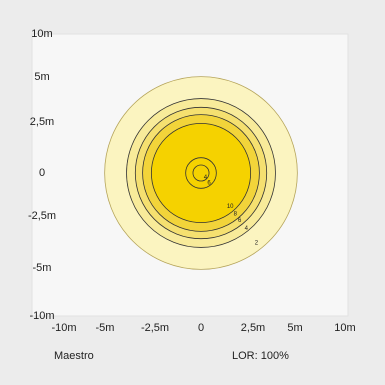 The height and width of the screenshot is (385, 385). What do you see at coordinates (42, 216) in the screenshot?
I see `y-tick-label-4: -2,5m` at bounding box center [42, 216].